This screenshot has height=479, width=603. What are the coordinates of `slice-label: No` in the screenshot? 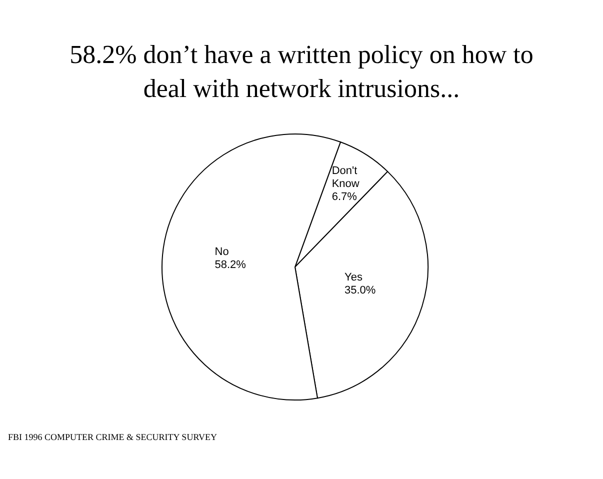 It's located at (221, 252).